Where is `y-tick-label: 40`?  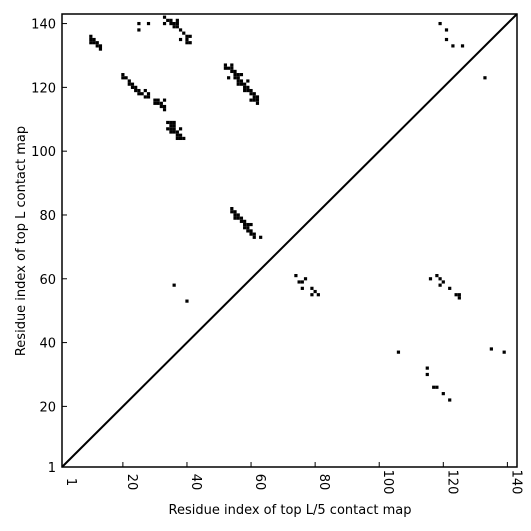 y-tick-label: 40 is located at coordinates (47, 344).